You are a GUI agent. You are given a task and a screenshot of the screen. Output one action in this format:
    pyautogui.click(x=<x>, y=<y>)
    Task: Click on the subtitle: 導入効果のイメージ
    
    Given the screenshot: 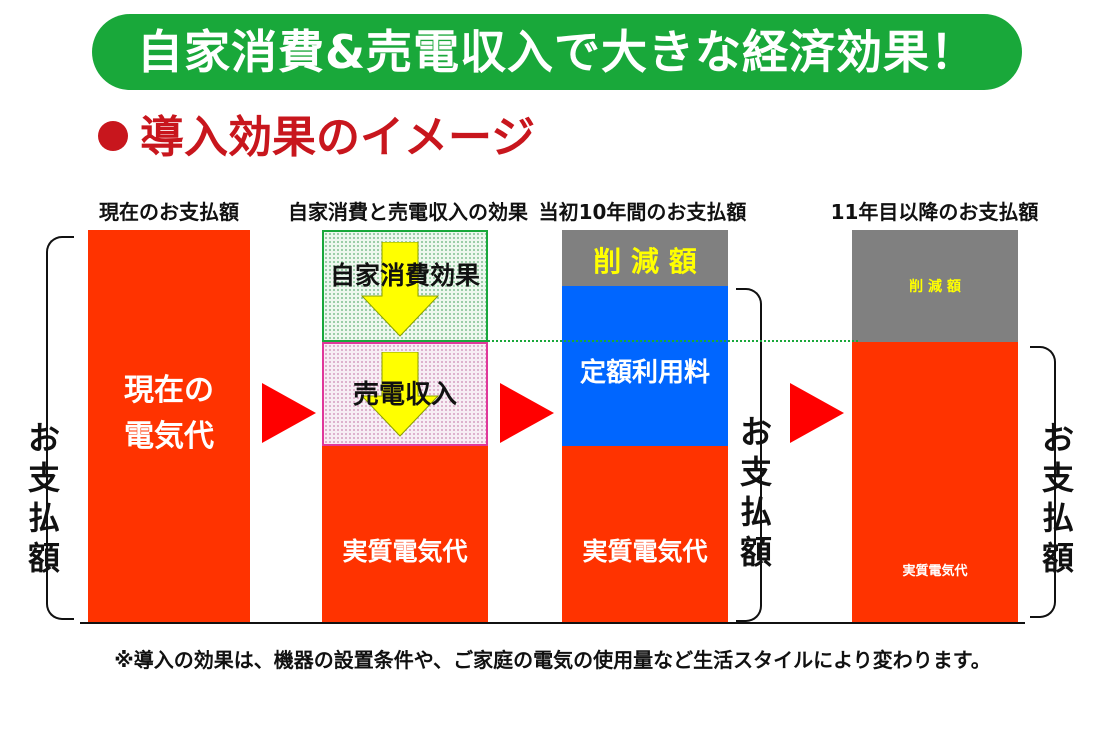 What is the action you would take?
    pyautogui.click(x=316, y=138)
    